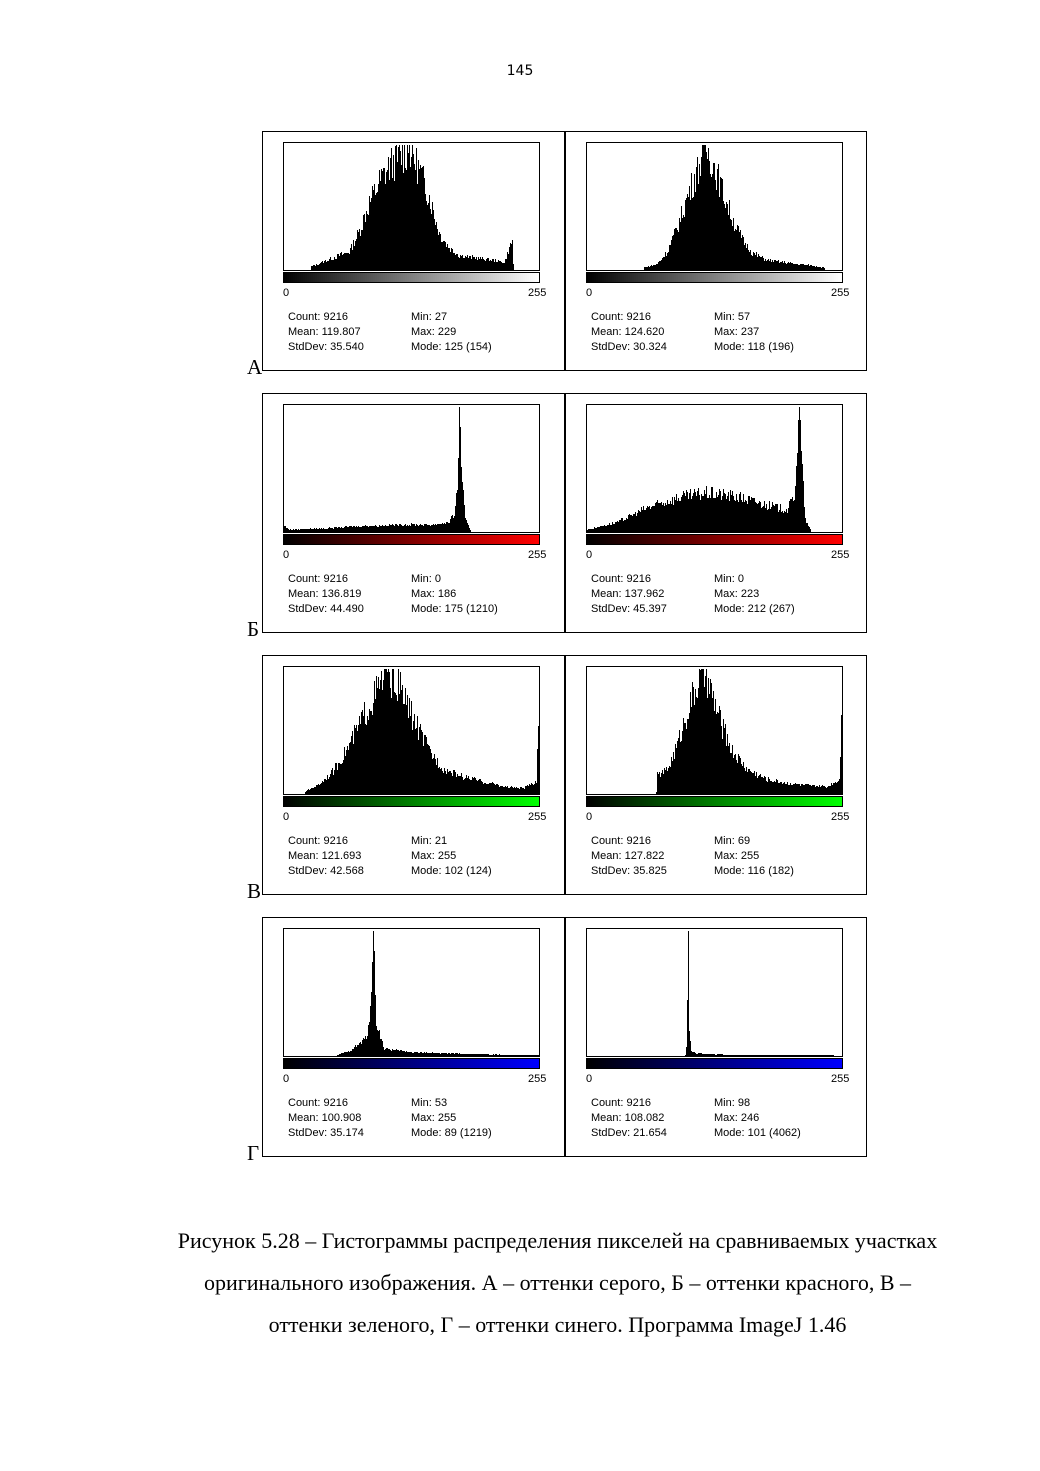 This screenshot has width=1040, height=1471. What do you see at coordinates (318, 1103) in the screenshot?
I see `stat-count: Count: 9216` at bounding box center [318, 1103].